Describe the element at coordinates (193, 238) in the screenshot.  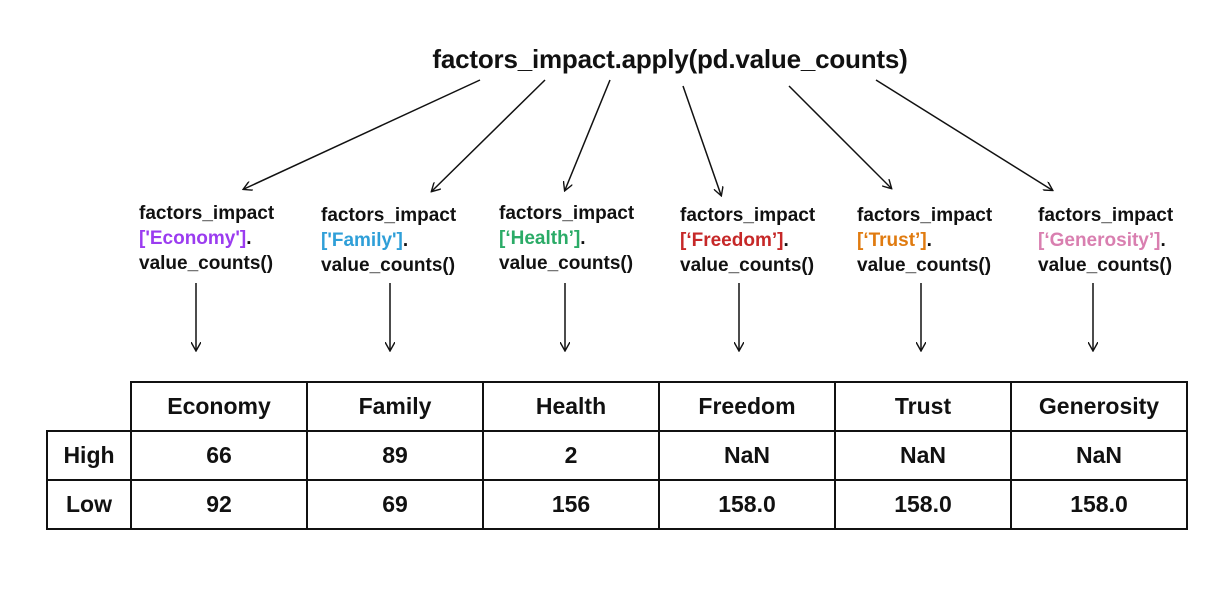
I see `key-economy: ['Economy']` at that location.